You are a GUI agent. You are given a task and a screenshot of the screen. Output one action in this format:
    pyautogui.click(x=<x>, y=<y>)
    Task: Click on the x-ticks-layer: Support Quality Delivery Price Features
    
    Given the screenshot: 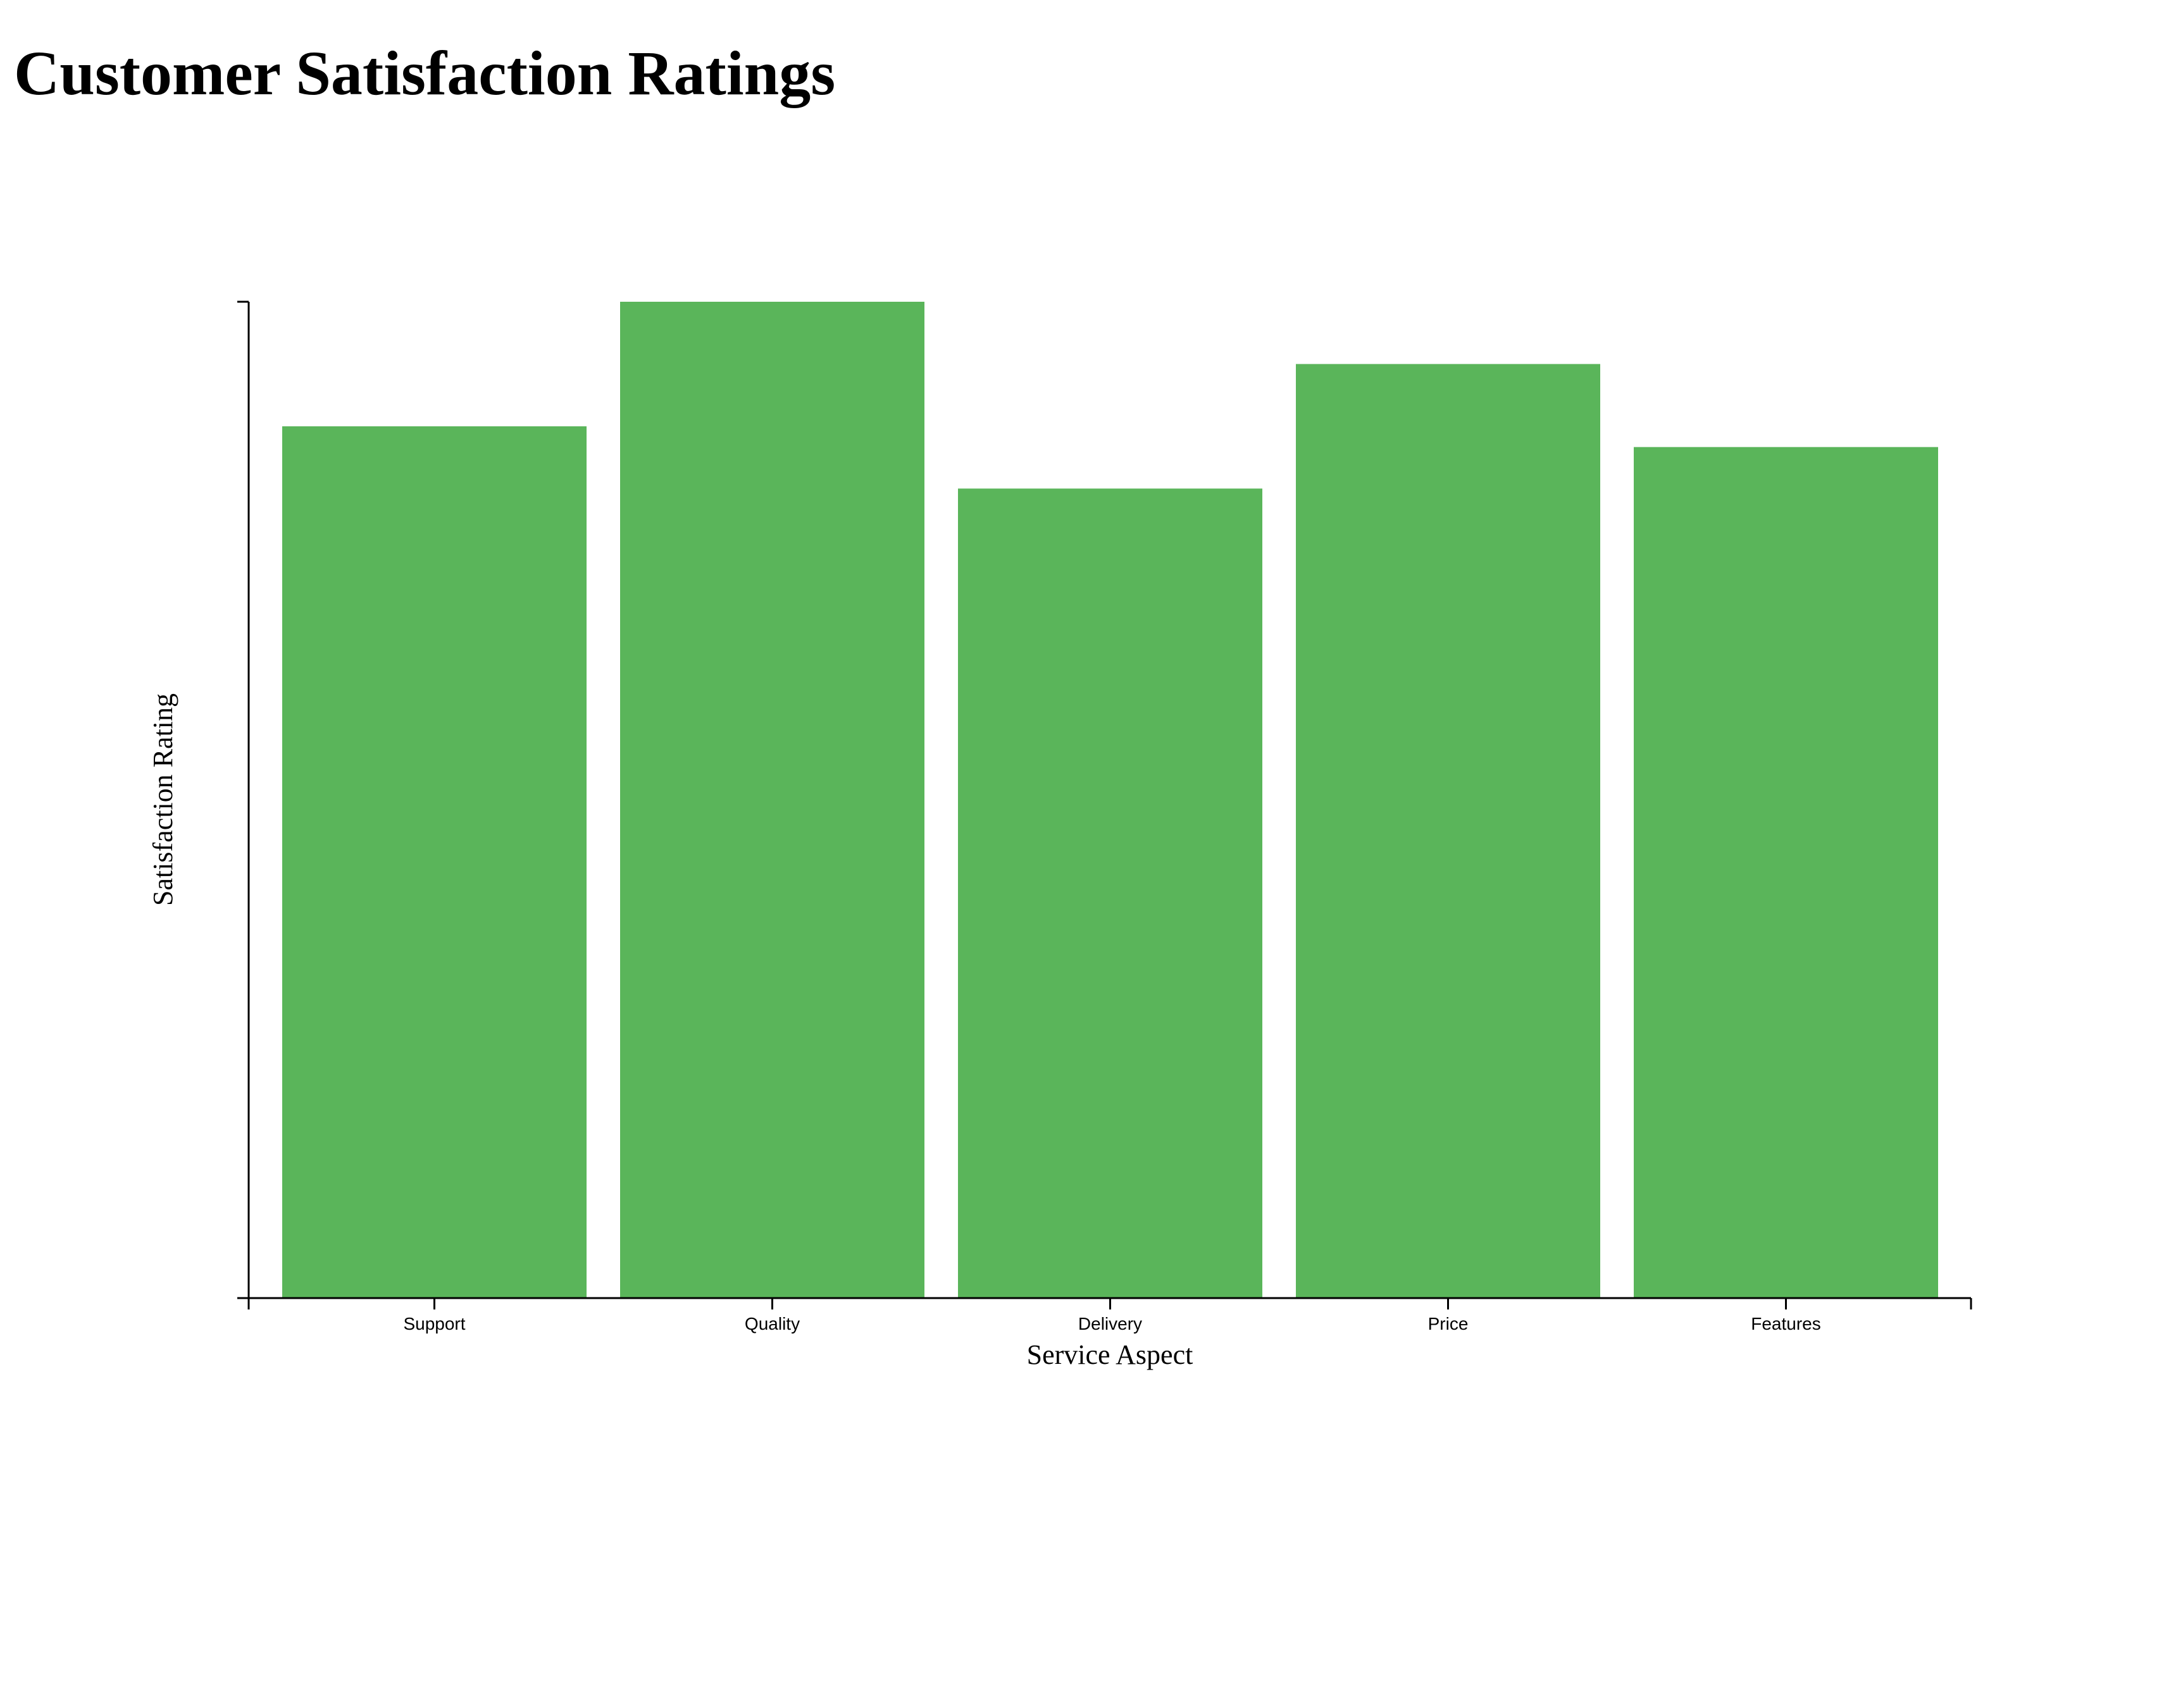 What is the action you would take?
    pyautogui.click(x=1112, y=1316)
    